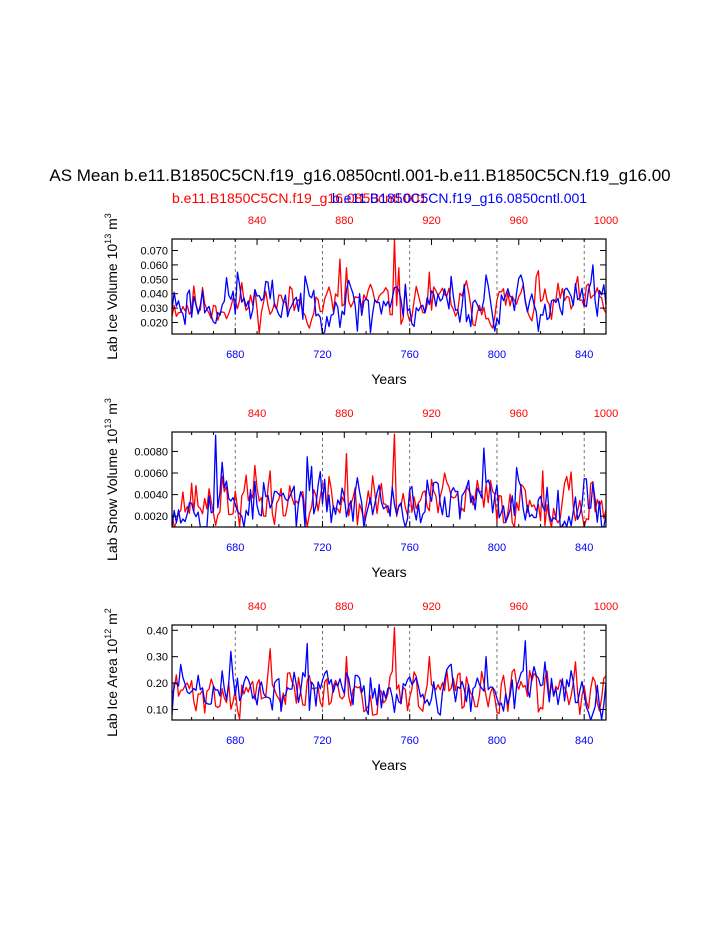 Image resolution: width=723 pixels, height=935 pixels. I want to click on y-tick-label: 0.40, so click(157, 631).